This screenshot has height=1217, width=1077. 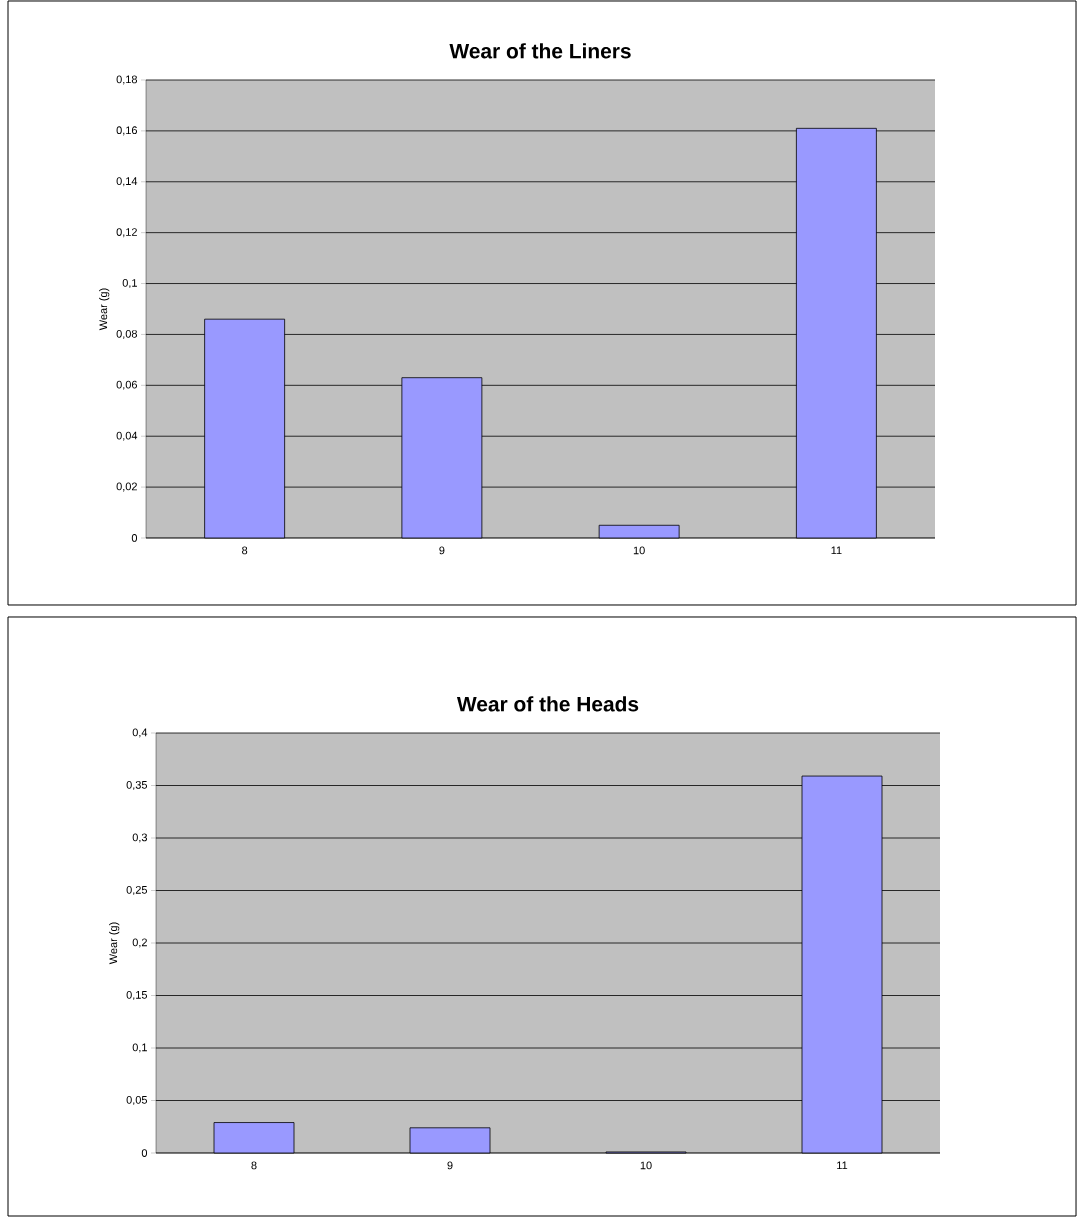 I want to click on y-tick-label: 0,2, so click(x=139, y=943).